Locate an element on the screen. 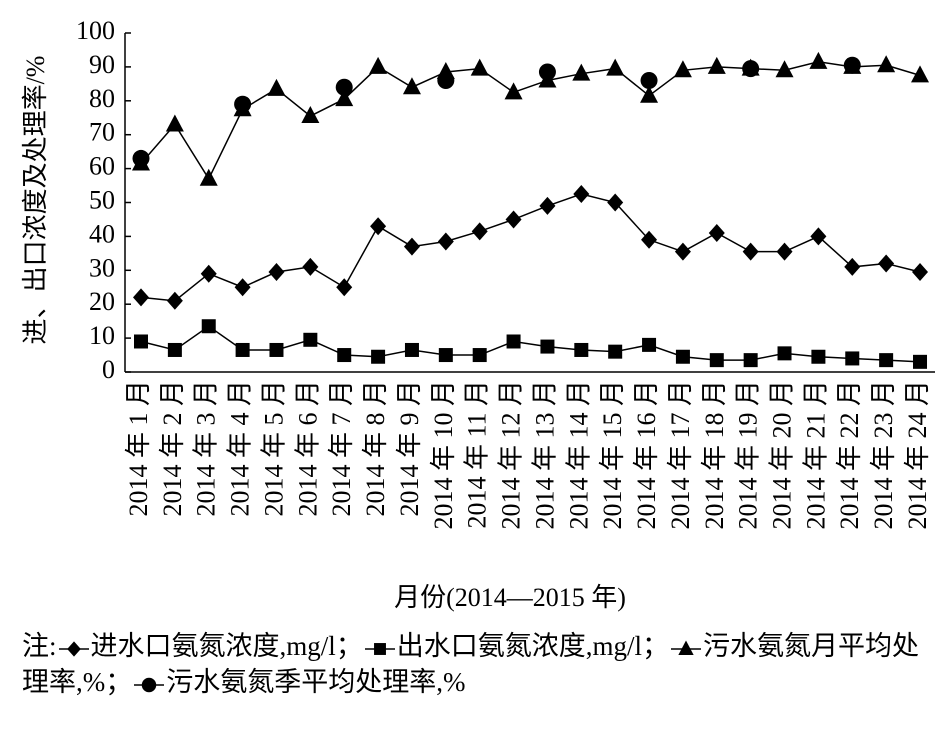  note-label: 注: is located at coordinates (39, 646).